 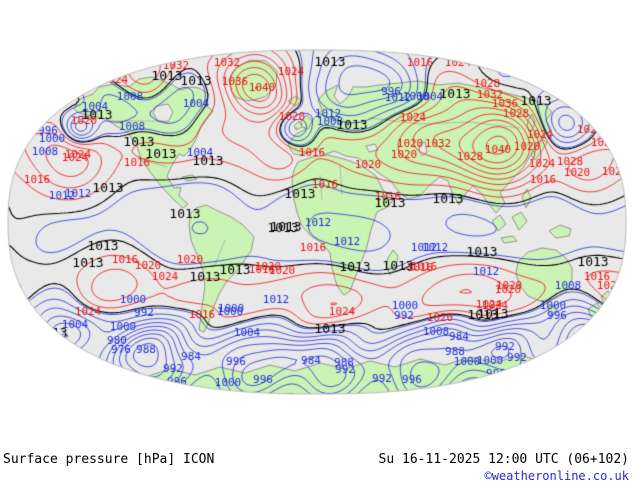 I want to click on map-product-label: Surface pressure [hPa] ICON, so click(x=109, y=459).